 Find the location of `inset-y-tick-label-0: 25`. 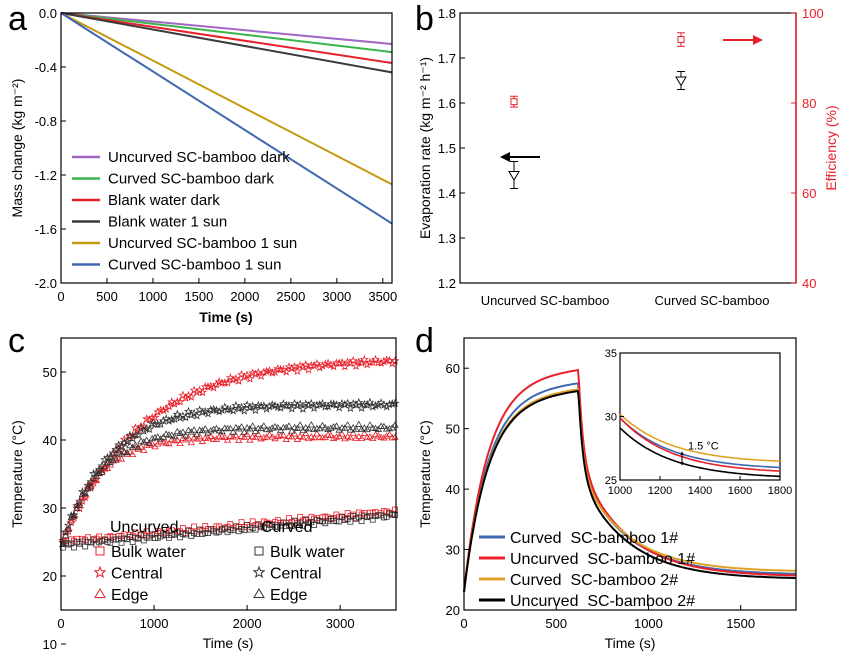

inset-y-tick-label-0: 25 is located at coordinates (611, 481).